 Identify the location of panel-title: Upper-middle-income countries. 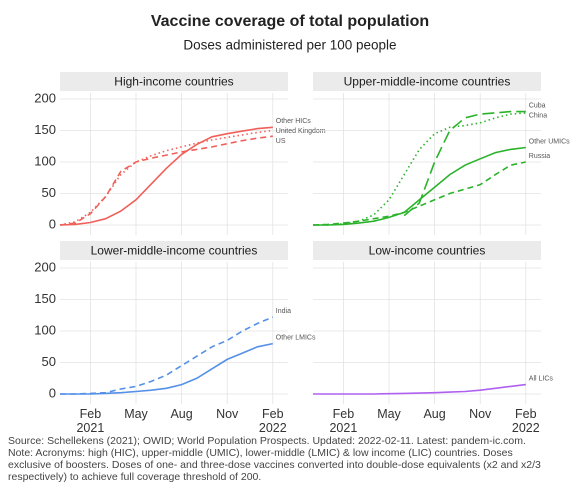
(427, 82).